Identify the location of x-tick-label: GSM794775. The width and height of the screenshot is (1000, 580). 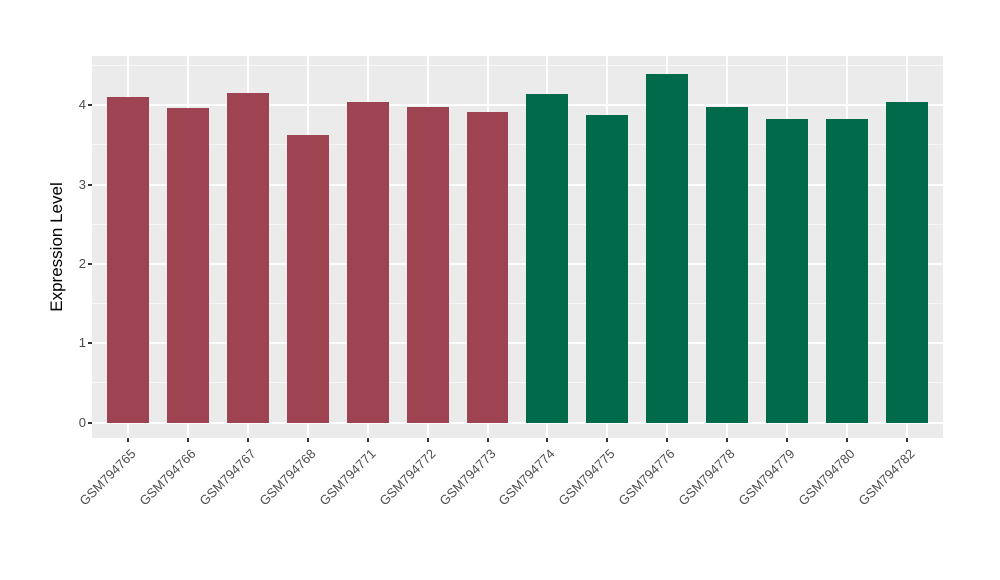
(586, 477).